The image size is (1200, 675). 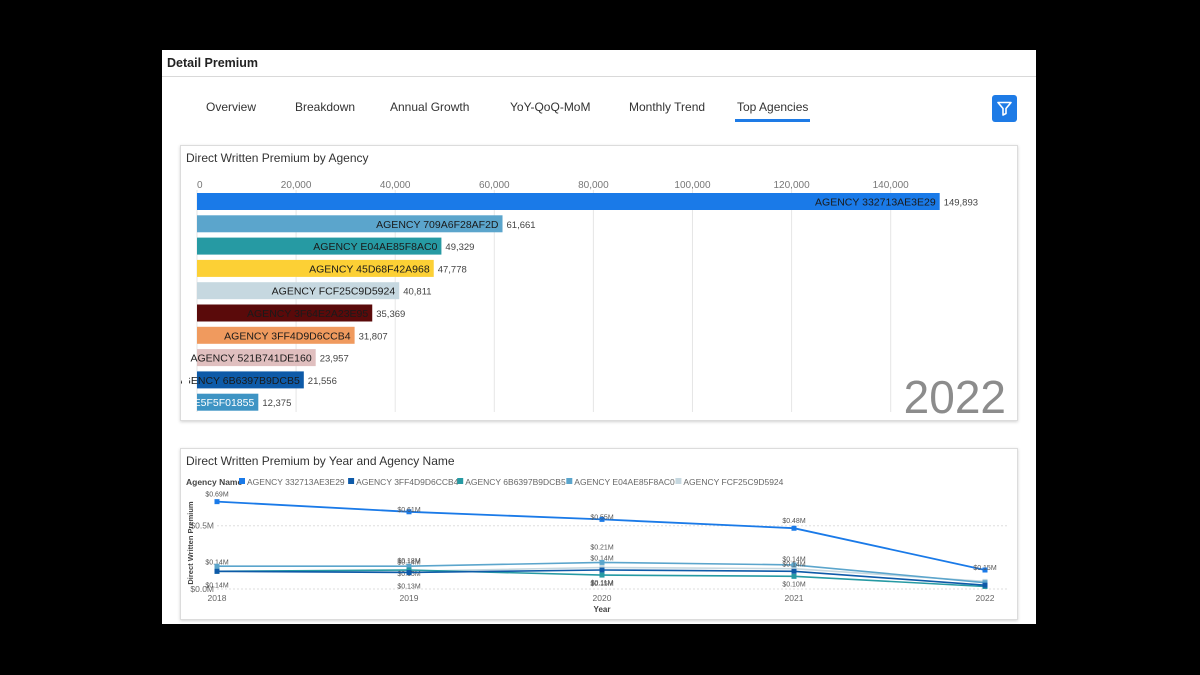 I want to click on bar-label-clip, so click(x=185, y=301).